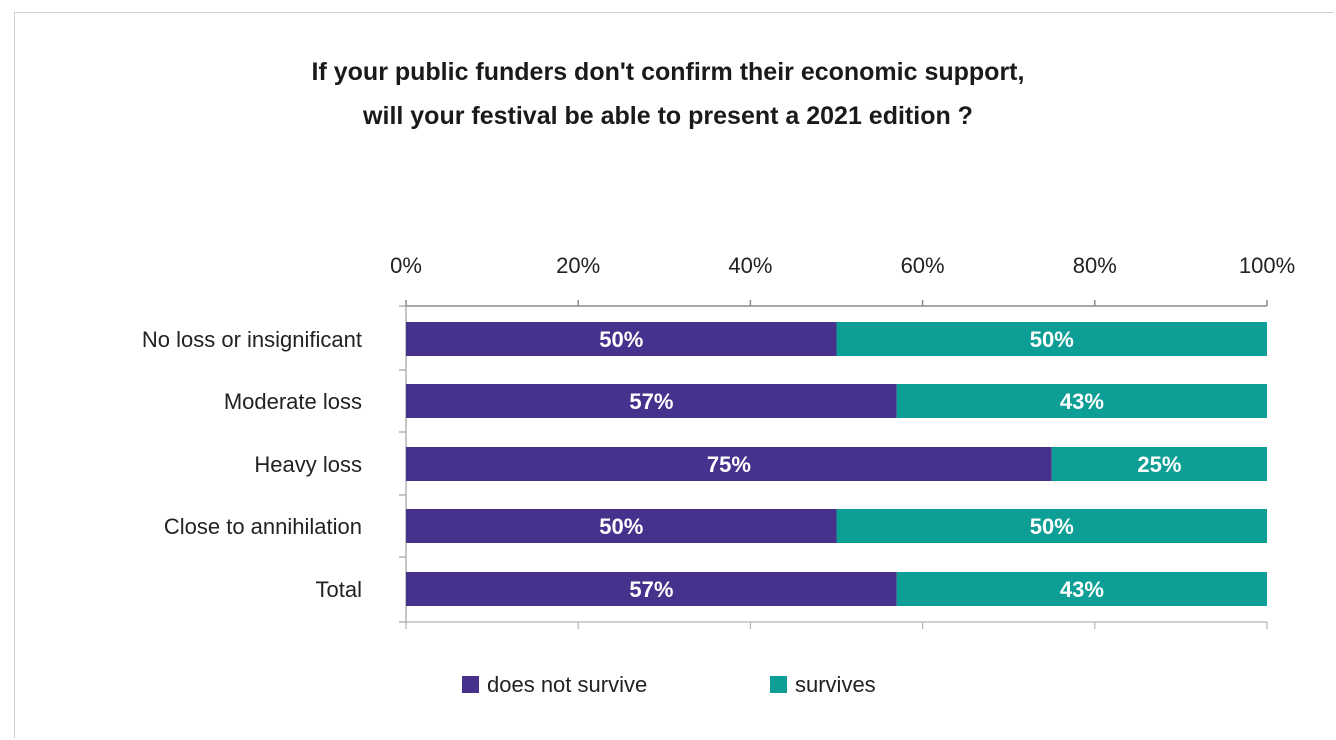 The height and width of the screenshot is (740, 1336). I want to click on y-tick-label: Total, so click(339, 589).